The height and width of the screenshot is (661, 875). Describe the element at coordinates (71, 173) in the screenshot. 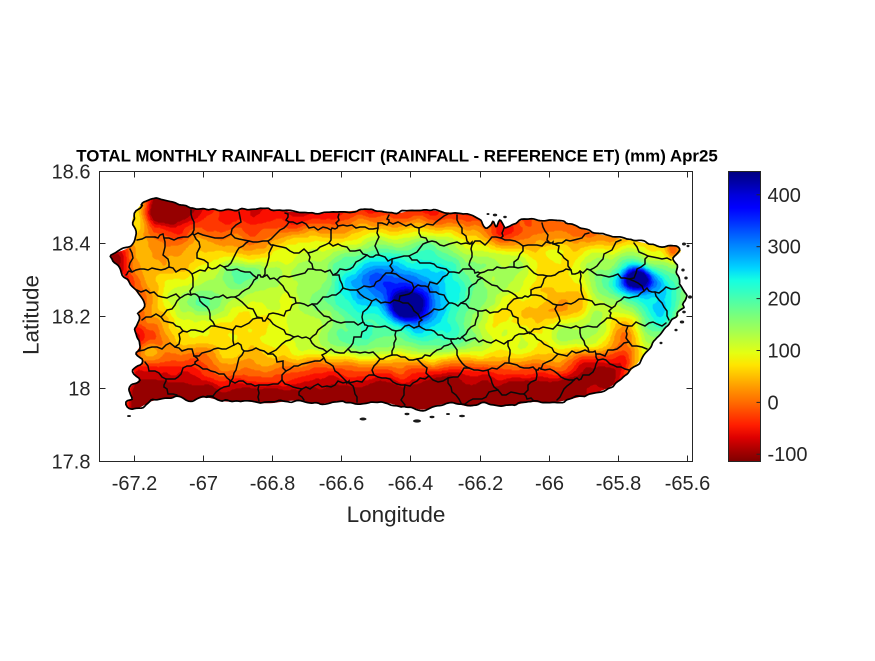

I see `svg-text: 18.6` at that location.